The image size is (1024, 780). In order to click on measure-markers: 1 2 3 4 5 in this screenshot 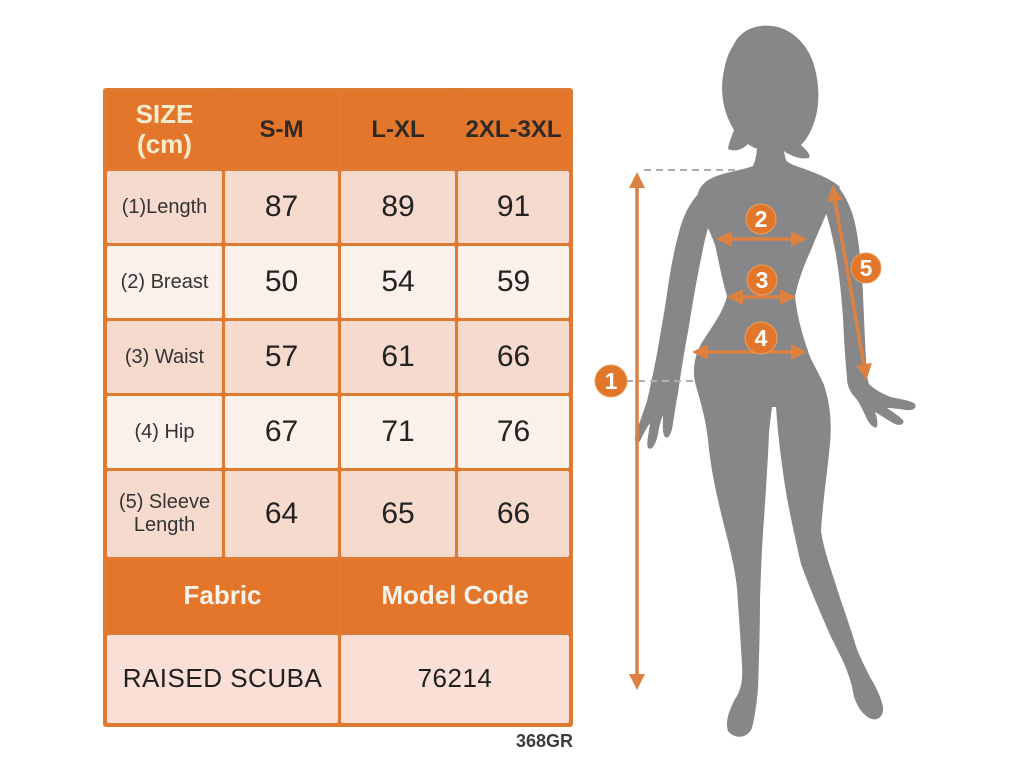, I will do `click(738, 300)`.